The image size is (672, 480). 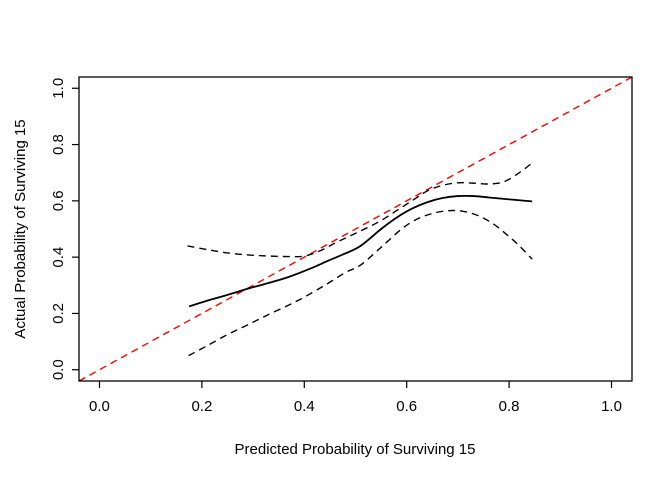 What do you see at coordinates (201, 406) in the screenshot?
I see `x-tick-label: 0.2` at bounding box center [201, 406].